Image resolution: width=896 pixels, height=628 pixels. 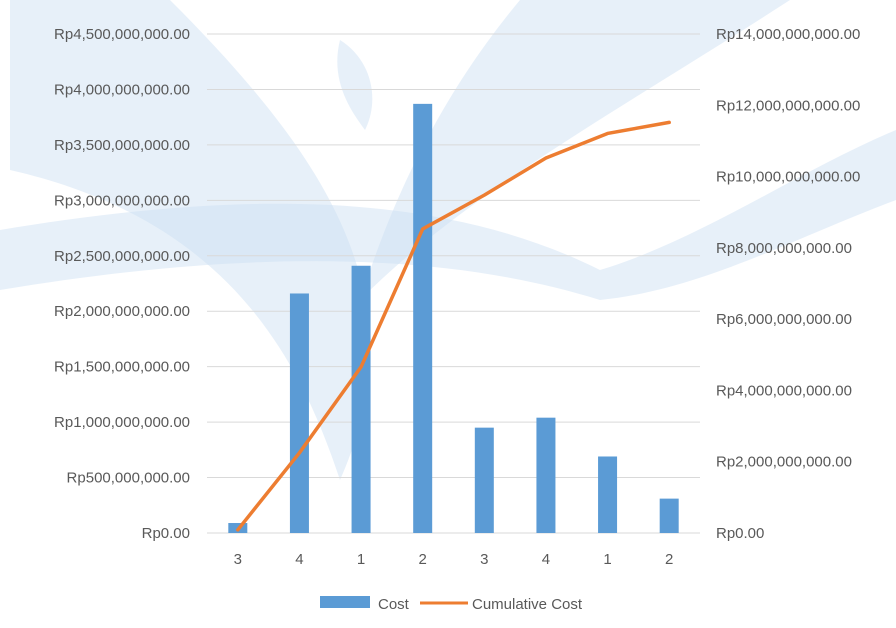 I want to click on right-tick-label: Rp14,000,000,000.00, so click(x=788, y=34).